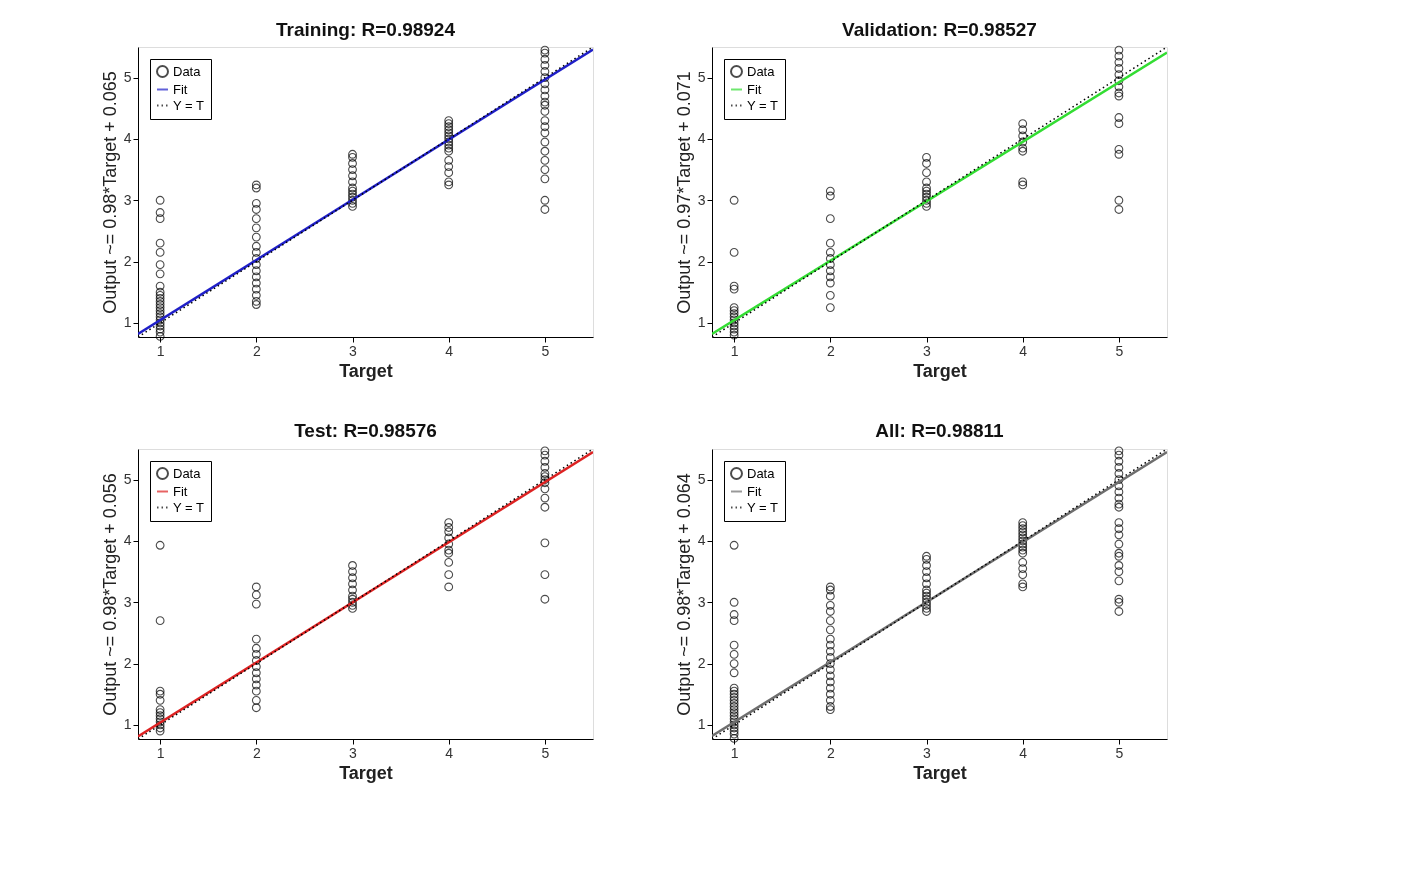  Describe the element at coordinates (365, 430) in the screenshot. I see `chart-title: Test: R=0.98576` at that location.